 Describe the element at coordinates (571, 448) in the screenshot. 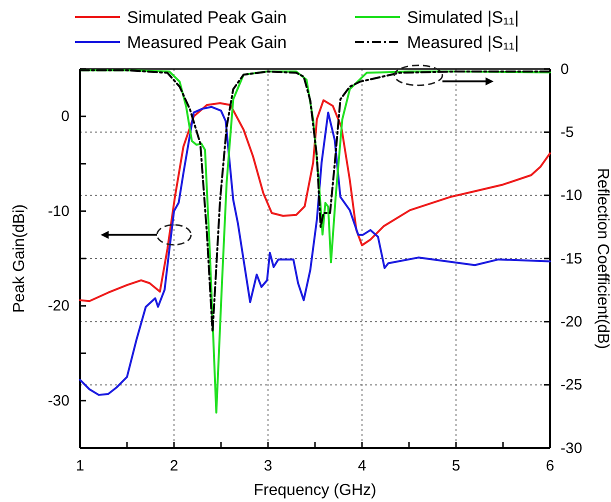

I see `y2-tick-label: -30` at that location.